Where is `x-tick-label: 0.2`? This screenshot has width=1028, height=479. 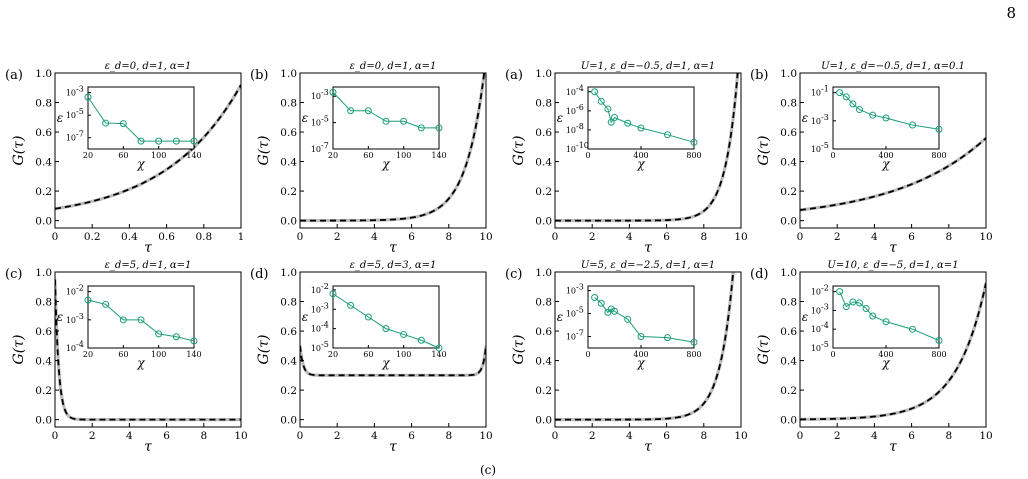 x-tick-label: 0.2 is located at coordinates (92, 237).